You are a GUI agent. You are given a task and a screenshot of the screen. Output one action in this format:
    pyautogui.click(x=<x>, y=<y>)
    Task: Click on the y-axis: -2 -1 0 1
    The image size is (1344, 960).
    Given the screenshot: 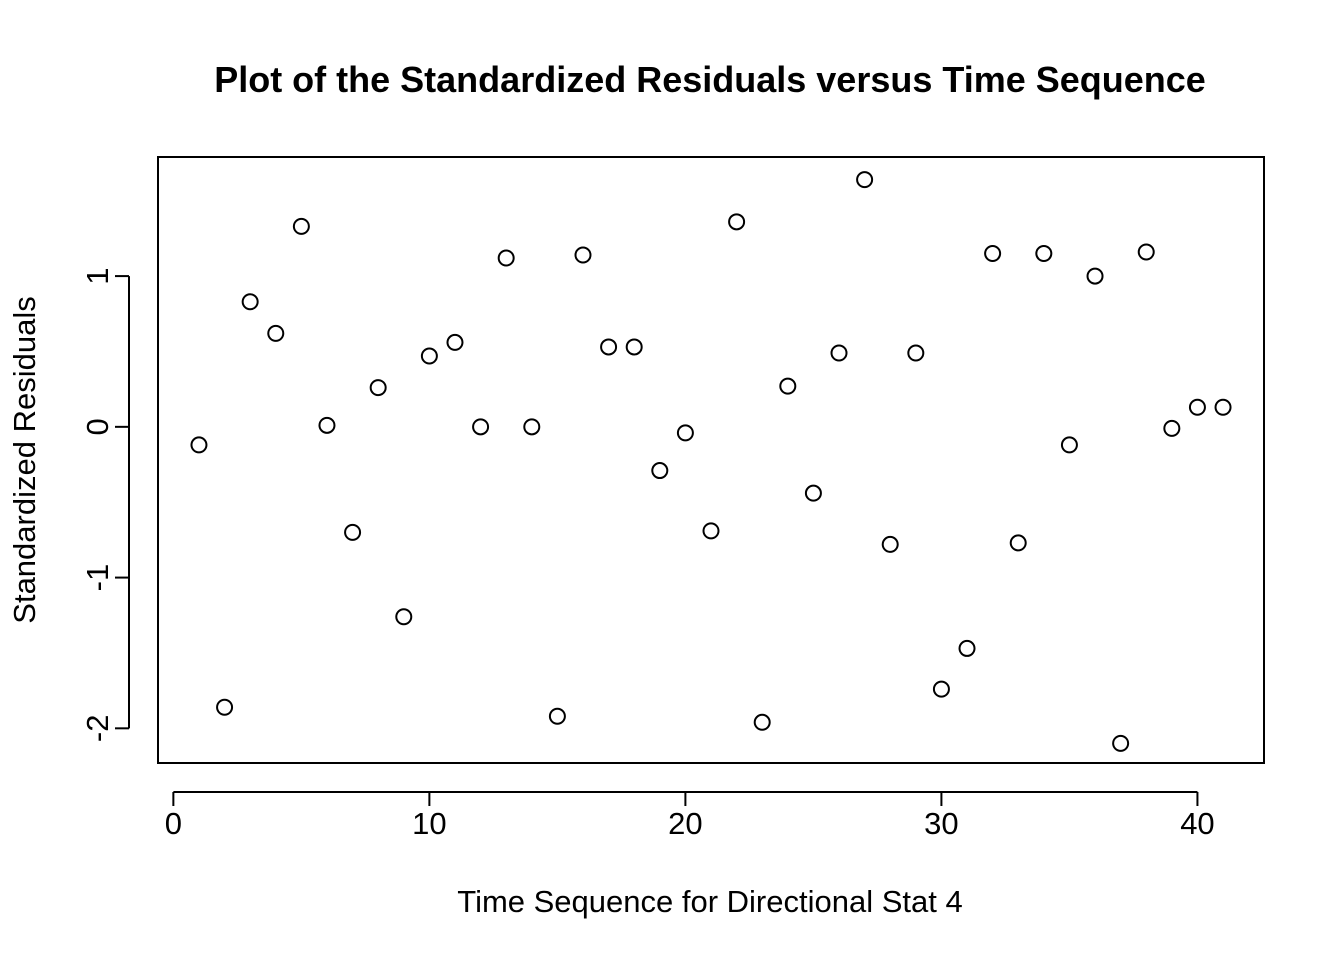 What is the action you would take?
    pyautogui.click(x=105, y=505)
    